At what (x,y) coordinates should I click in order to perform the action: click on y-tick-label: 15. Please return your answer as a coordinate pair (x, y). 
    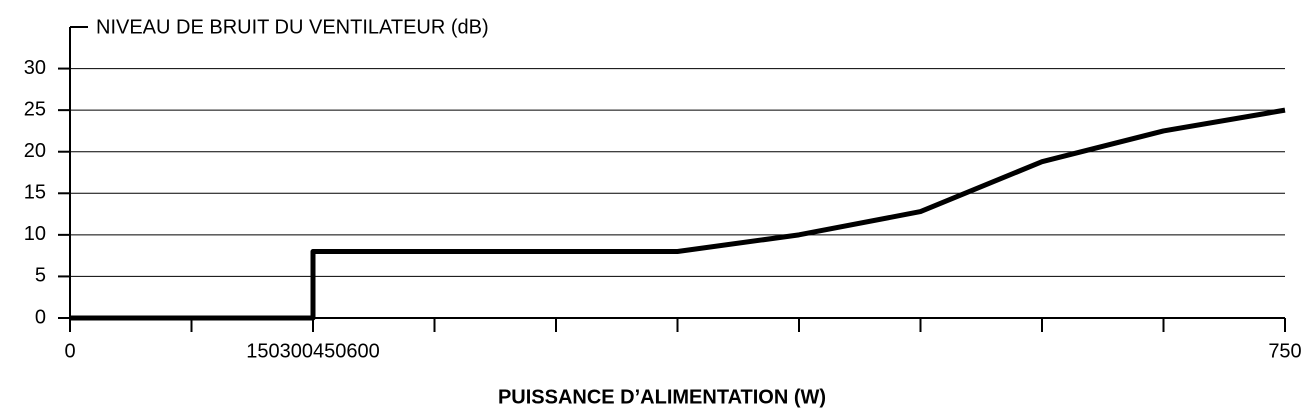
    Looking at the image, I should click on (35, 193).